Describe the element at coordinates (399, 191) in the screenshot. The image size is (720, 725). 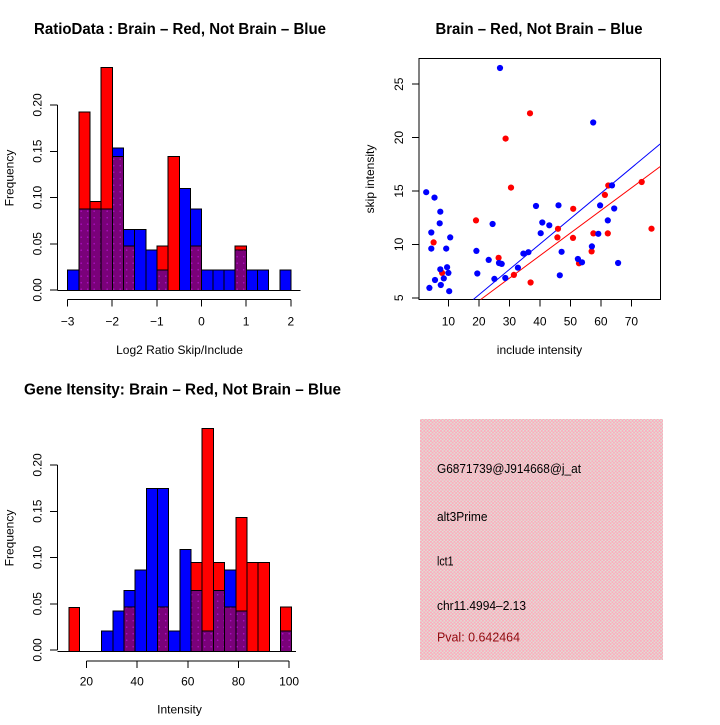
I see `svg-text: 15` at that location.